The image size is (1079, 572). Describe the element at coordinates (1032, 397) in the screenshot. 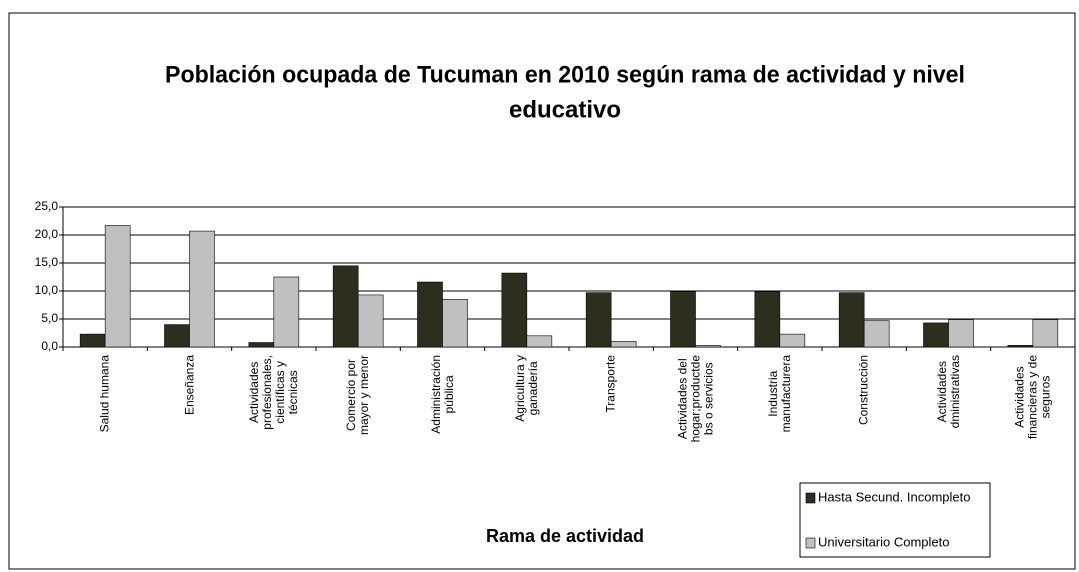

I see `x-tick-label: Actividades financieras y de seguros` at that location.